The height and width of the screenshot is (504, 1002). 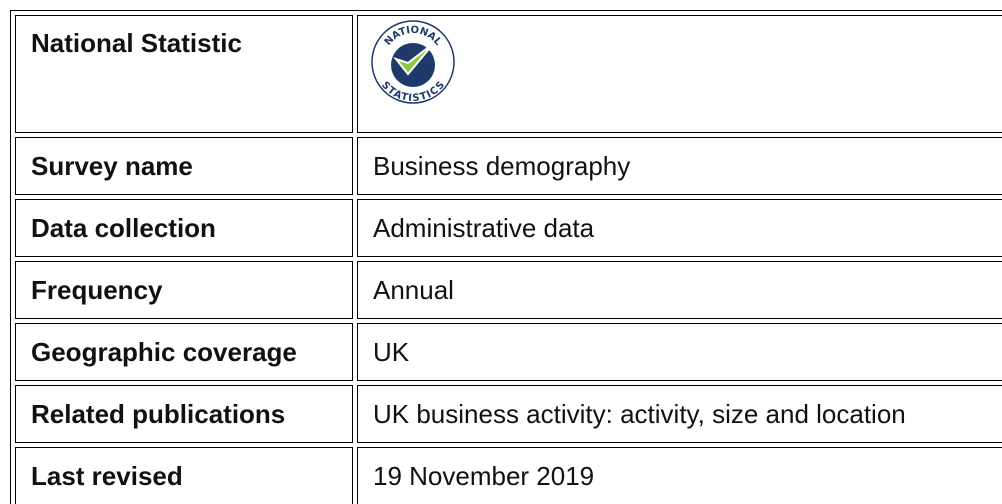 I want to click on row-label: Geographic coverage, so click(x=184, y=352).